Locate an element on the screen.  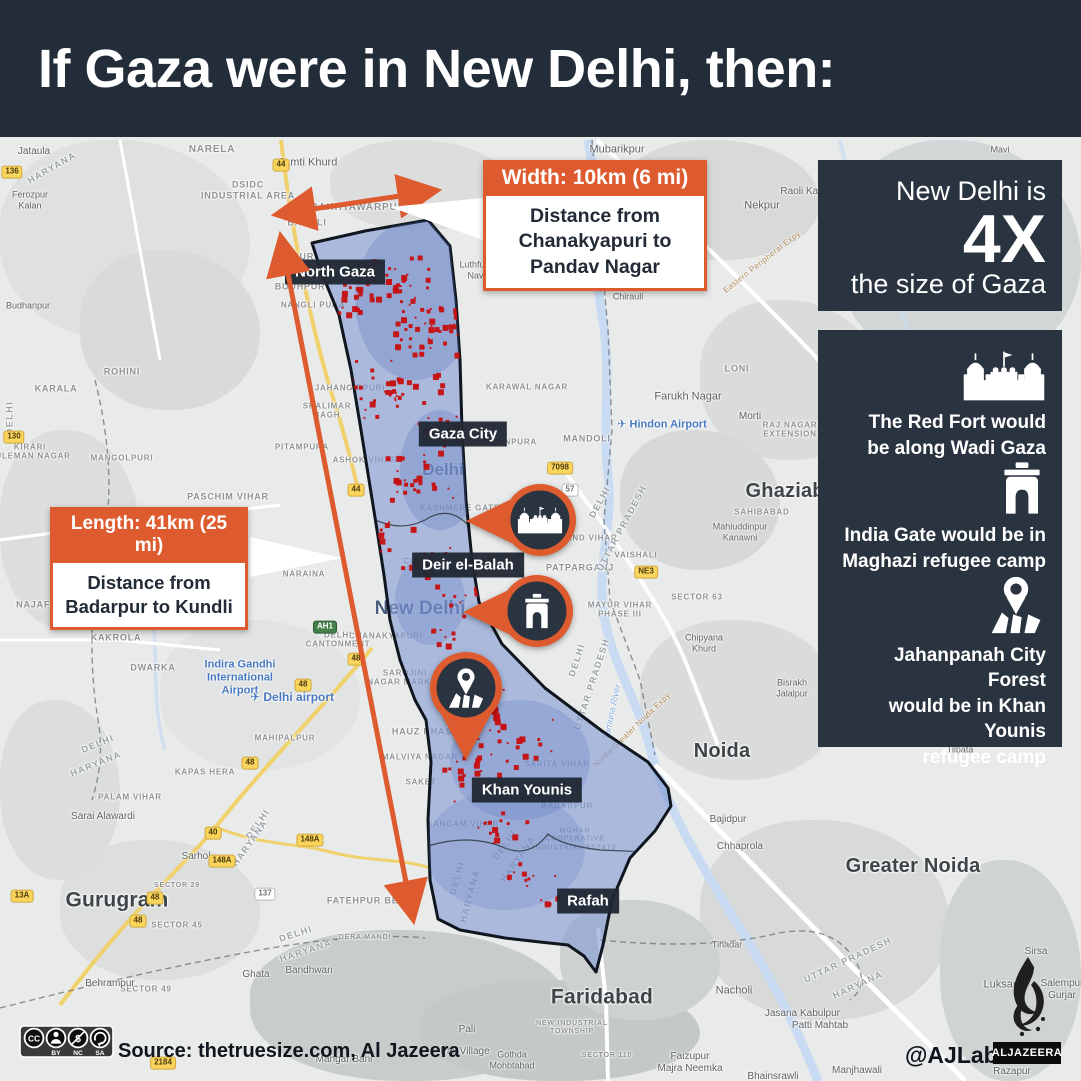
map-label: Kabulpur Patti Mahtab is located at coordinates (820, 1019).